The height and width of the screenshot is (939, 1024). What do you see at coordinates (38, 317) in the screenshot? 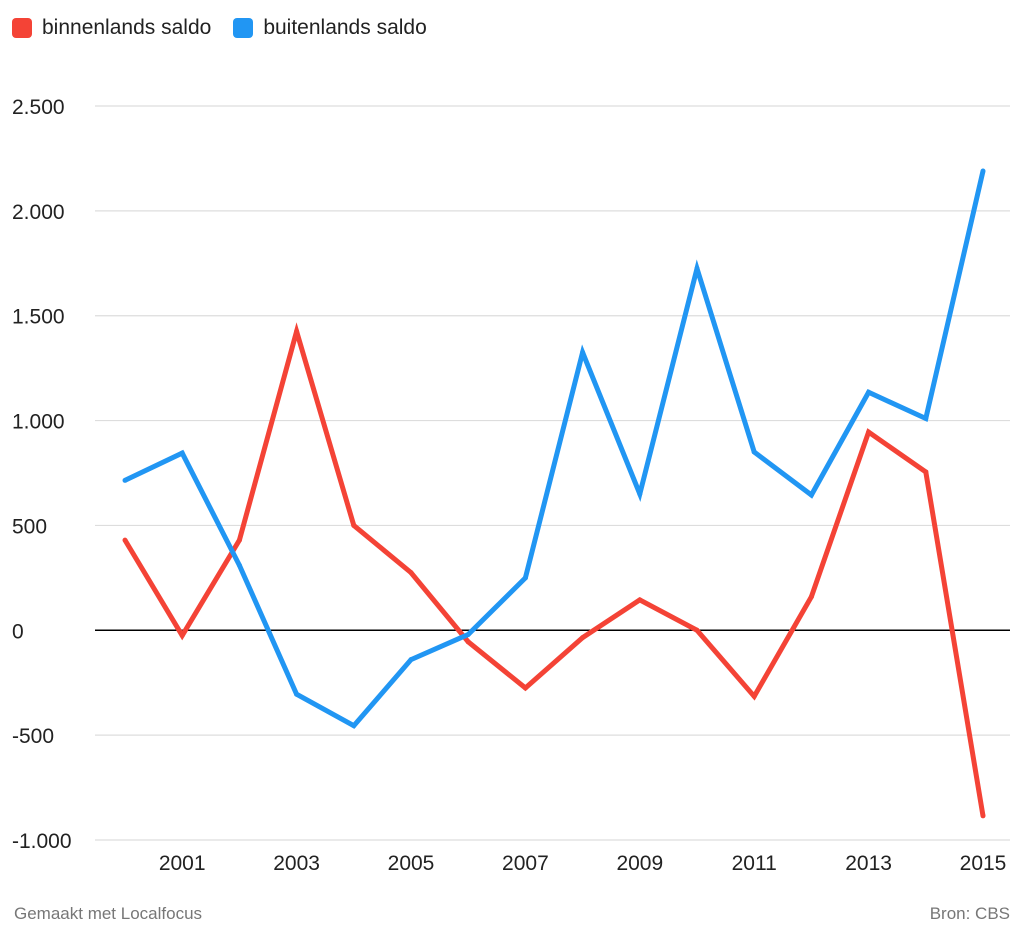
I see `y-tick-label: 1.500` at bounding box center [38, 317].